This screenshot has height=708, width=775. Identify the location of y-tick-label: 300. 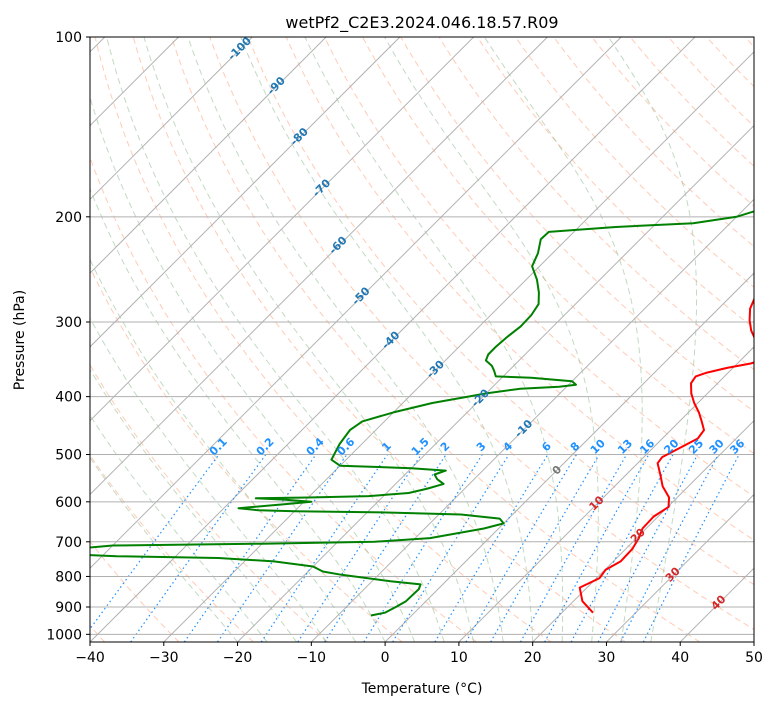
(68, 323).